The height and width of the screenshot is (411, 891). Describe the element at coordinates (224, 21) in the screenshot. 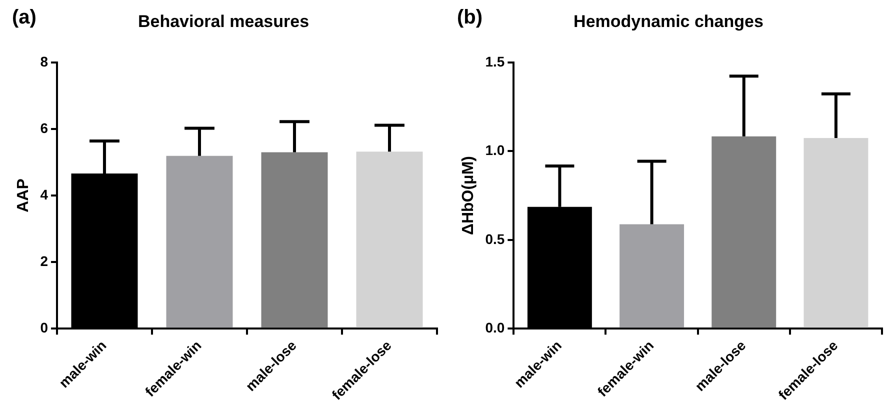

I see `chart-title: Behavioral measures` at that location.